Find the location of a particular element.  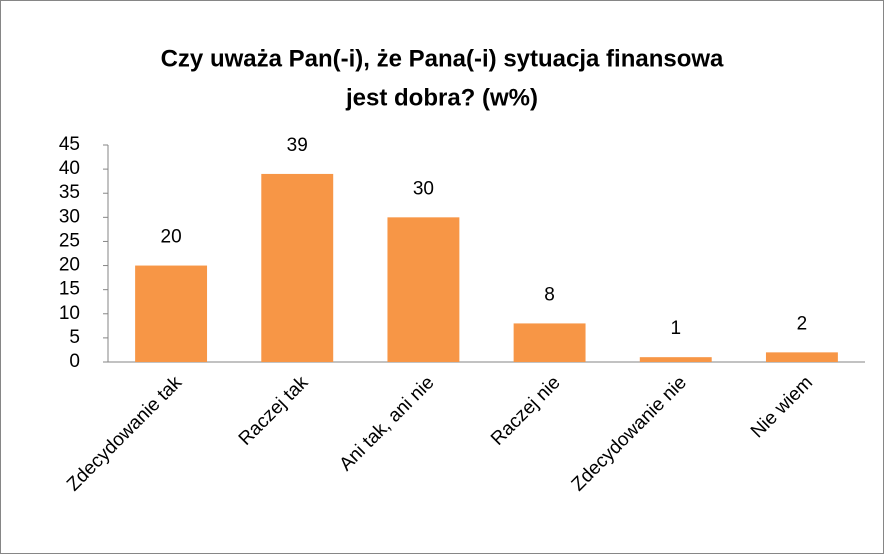

y-tick-label: 10 is located at coordinates (69, 313).